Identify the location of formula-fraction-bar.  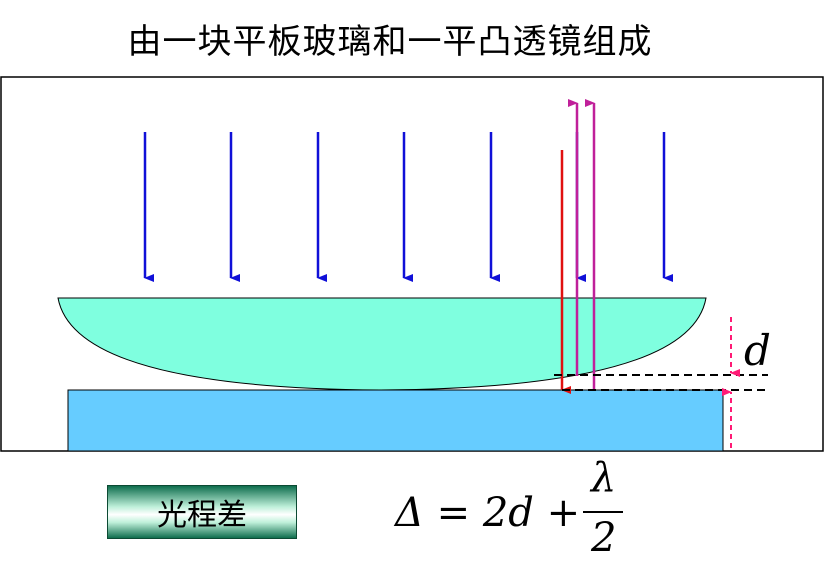
(603, 512).